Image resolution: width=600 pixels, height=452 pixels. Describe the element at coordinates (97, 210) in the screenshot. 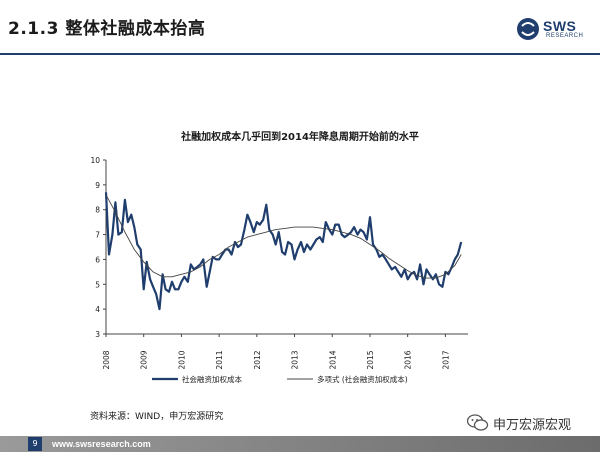

I see `y-tick-label: 8` at that location.